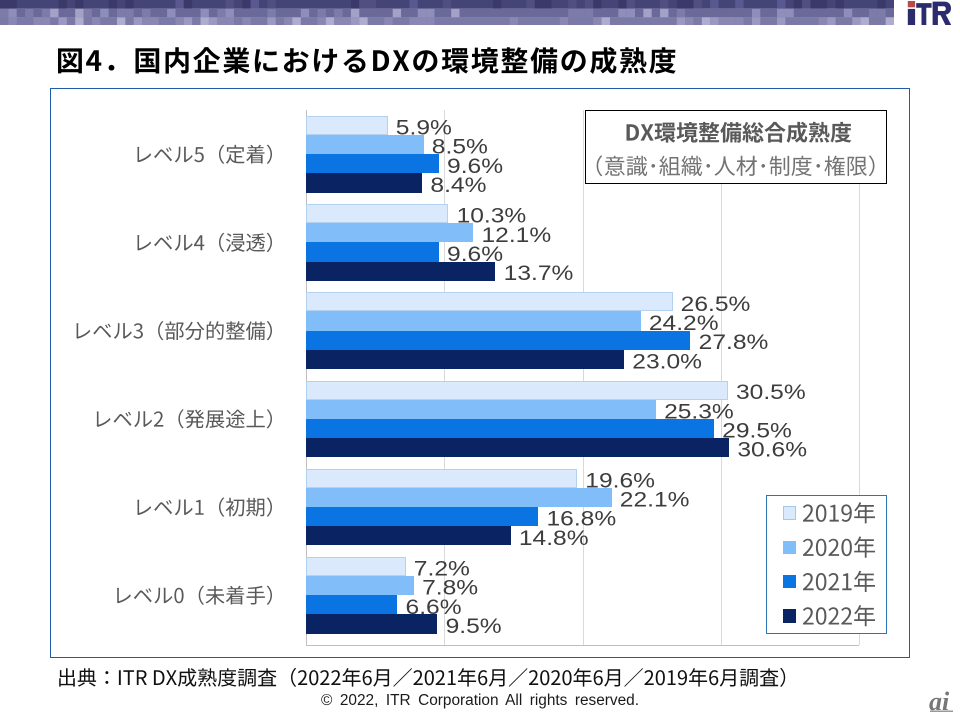 This screenshot has width=960, height=720. What do you see at coordinates (620, 479) in the screenshot?
I see `svg-text: 19.6%` at bounding box center [620, 479].